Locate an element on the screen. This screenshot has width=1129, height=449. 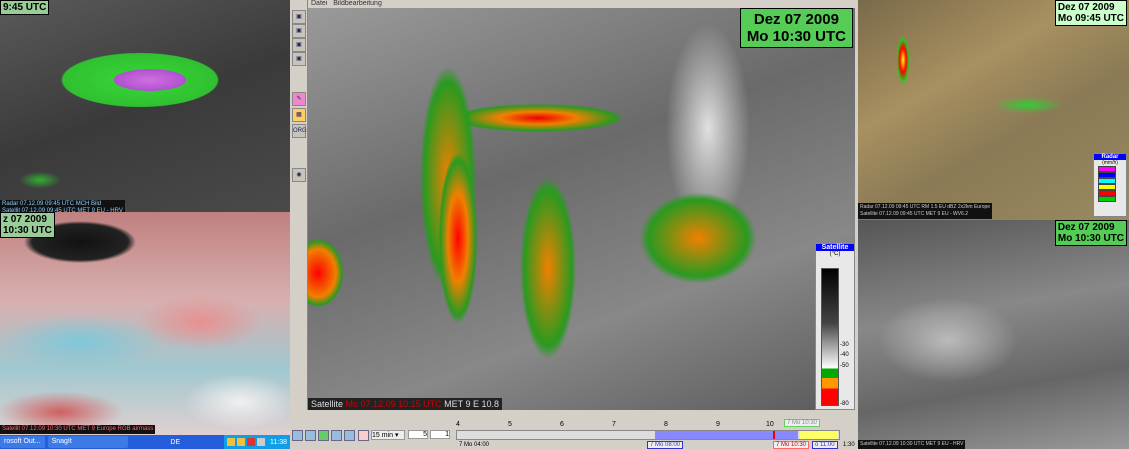
date-stamp: Dez 07 2009 Mo 09:45 UTC is located at coordinates (1090, 13).